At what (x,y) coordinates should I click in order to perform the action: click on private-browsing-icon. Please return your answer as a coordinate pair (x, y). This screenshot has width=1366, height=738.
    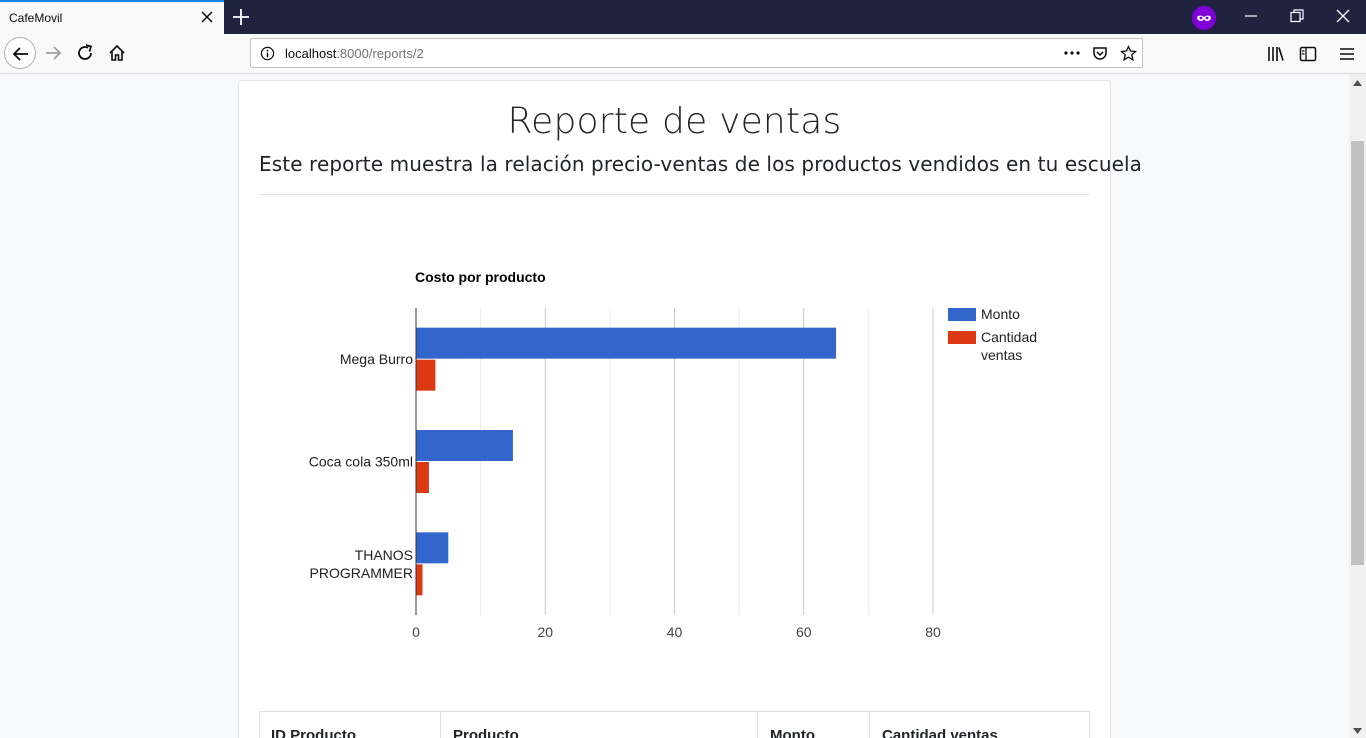
    Looking at the image, I should click on (1204, 18).